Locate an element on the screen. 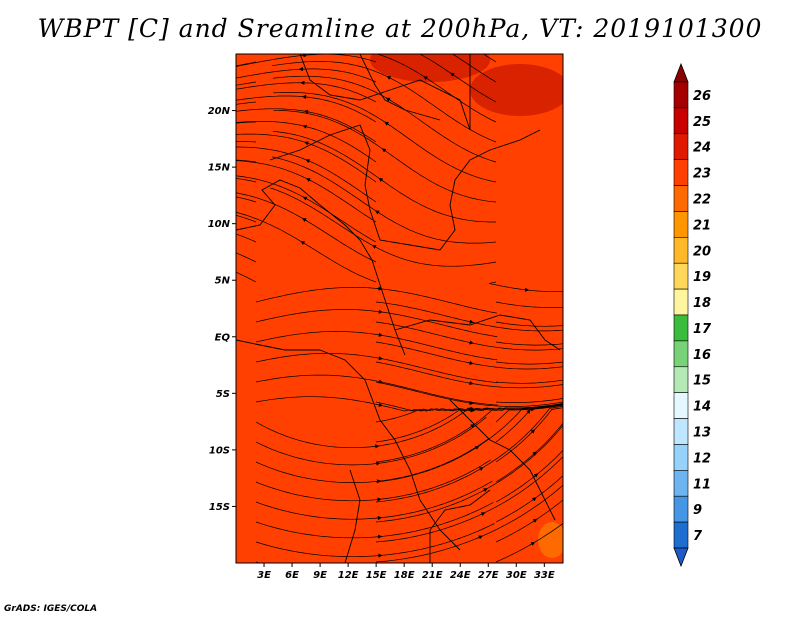 This screenshot has height=618, width=800. lat-tick-label: 10N is located at coordinates (219, 224).